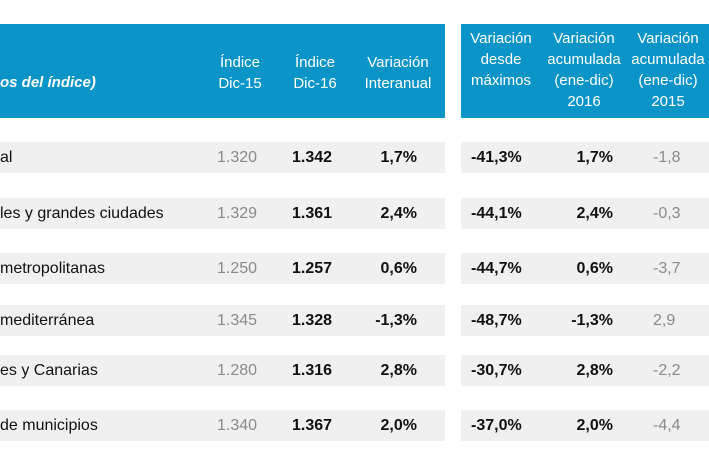  Describe the element at coordinates (237, 268) in the screenshot. I see `cell-dic15: 1.250` at that location.